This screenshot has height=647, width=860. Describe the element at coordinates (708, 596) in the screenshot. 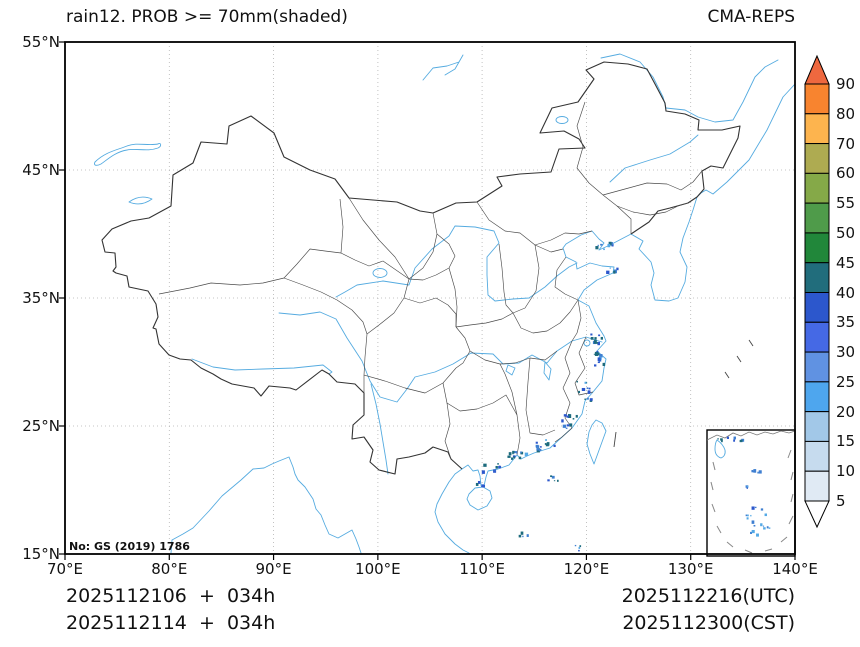

I see `valid-time-utc-line: 2025112216(UTC)` at that location.